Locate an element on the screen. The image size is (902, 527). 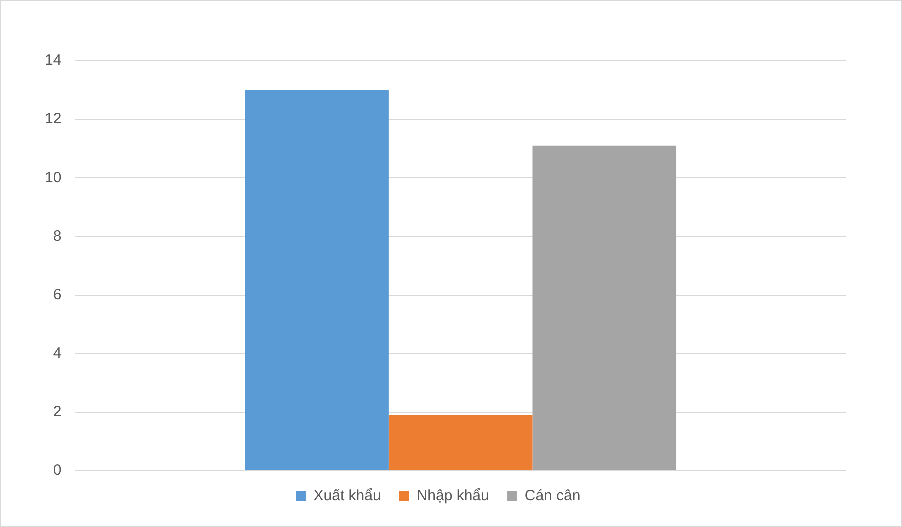
y-tick-label: 8 is located at coordinates (57, 236).